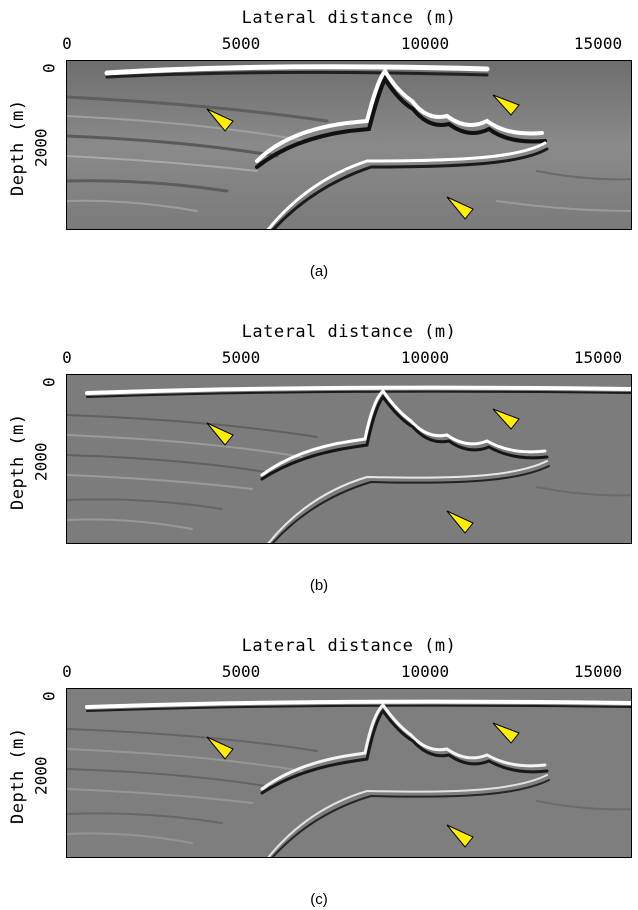 Image resolution: width=638 pixels, height=910 pixels. I want to click on caption: (a), so click(319, 271).